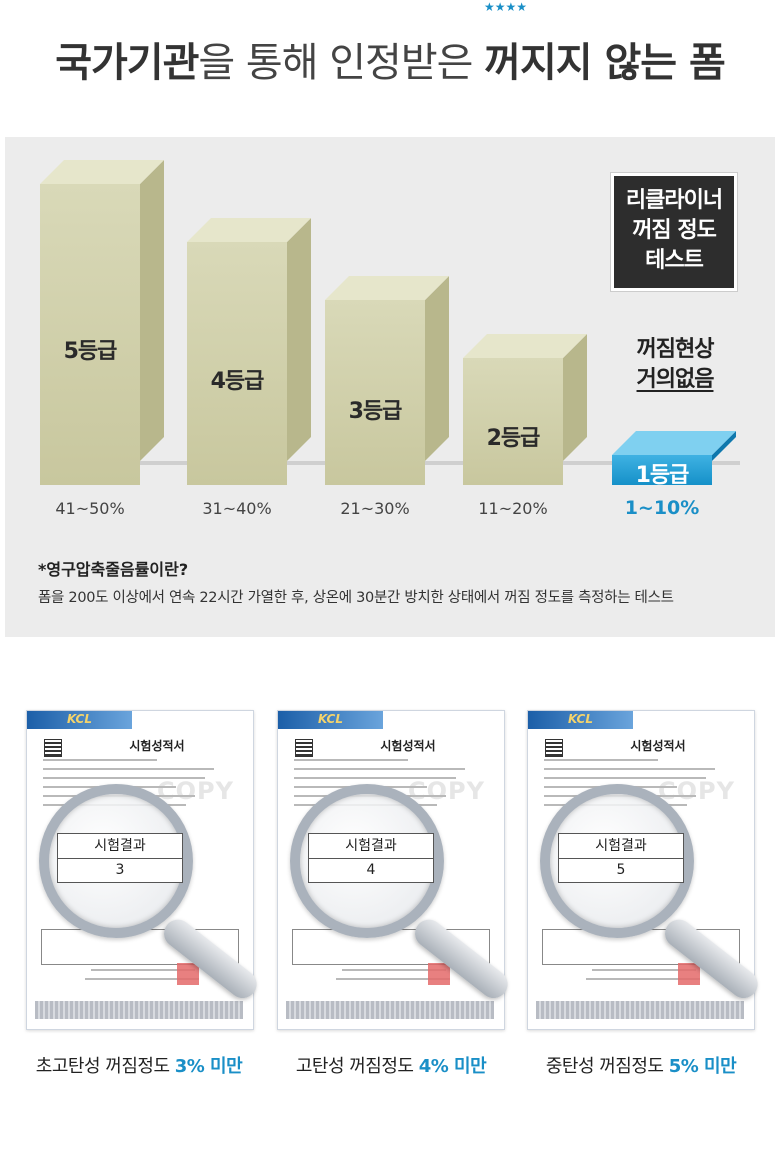 This screenshot has width=780, height=1173. I want to click on result-box: 시험결과 3, so click(120, 858).